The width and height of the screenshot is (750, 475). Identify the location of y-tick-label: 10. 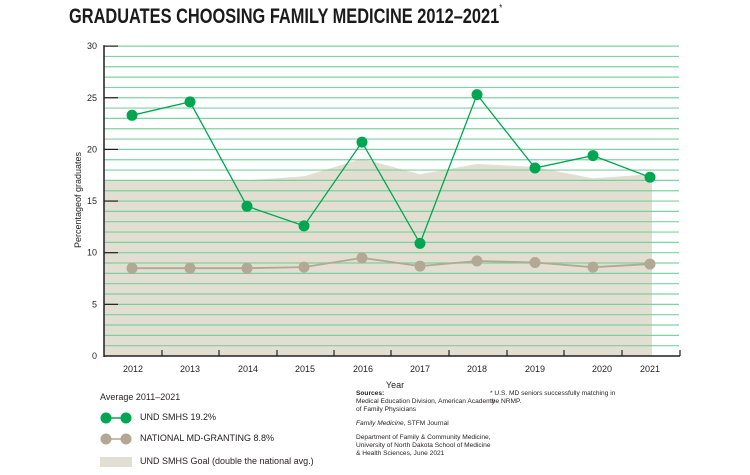
(92, 253).